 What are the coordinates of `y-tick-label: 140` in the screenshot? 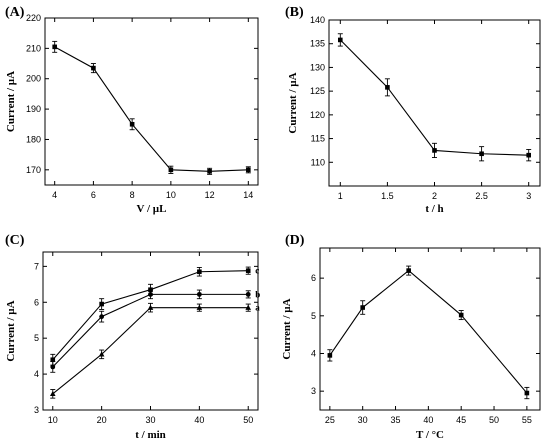 It's located at (317, 20).